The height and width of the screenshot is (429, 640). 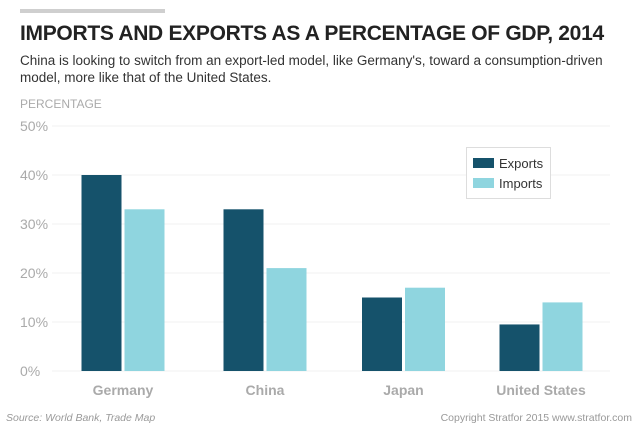 What do you see at coordinates (536, 418) in the screenshot?
I see `copyright-note: Copyright Stratfor 2015 www.stratfor.com` at bounding box center [536, 418].